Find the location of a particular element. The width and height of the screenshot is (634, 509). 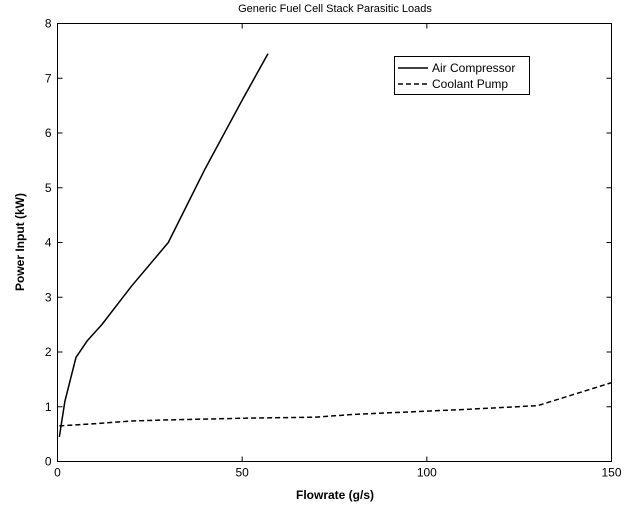

x-tick-label: 50 is located at coordinates (242, 473).